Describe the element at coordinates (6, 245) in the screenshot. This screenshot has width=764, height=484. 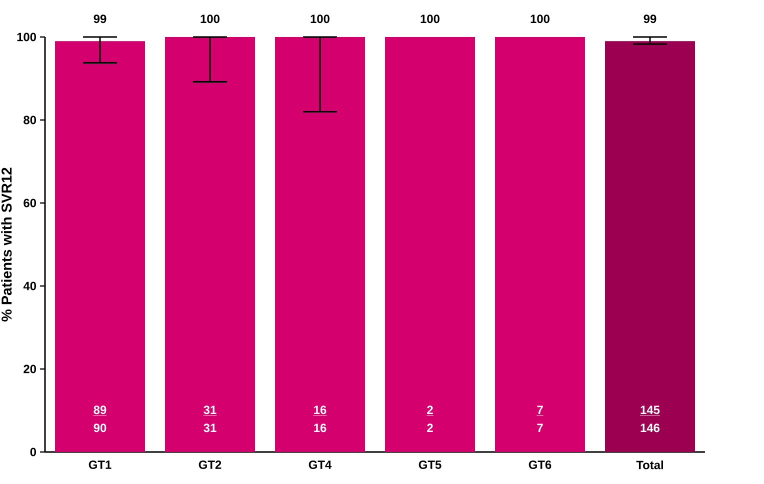
I see `y-axis-title: % Patients with SVR12` at that location.